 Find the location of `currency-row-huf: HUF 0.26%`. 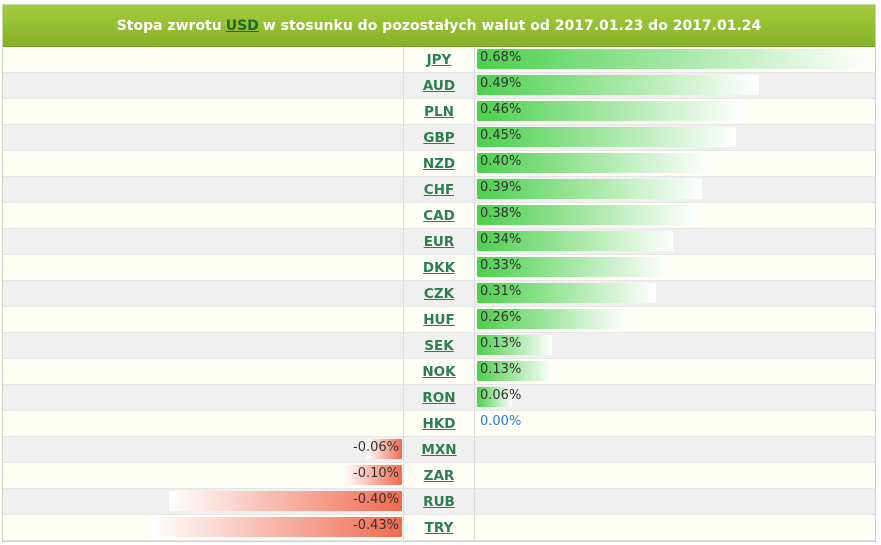

currency-row-huf: HUF 0.26% is located at coordinates (439, 320).